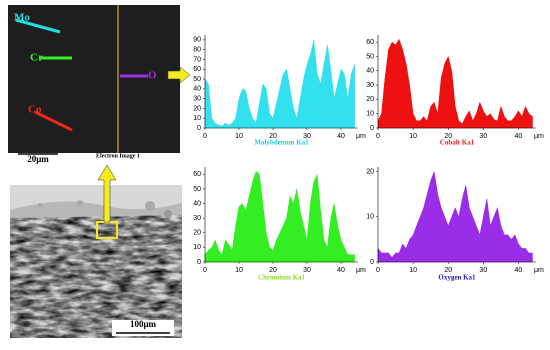 The image size is (550, 350). What do you see at coordinates (152, 76) in the screenshot?
I see `element-label: O` at bounding box center [152, 76].